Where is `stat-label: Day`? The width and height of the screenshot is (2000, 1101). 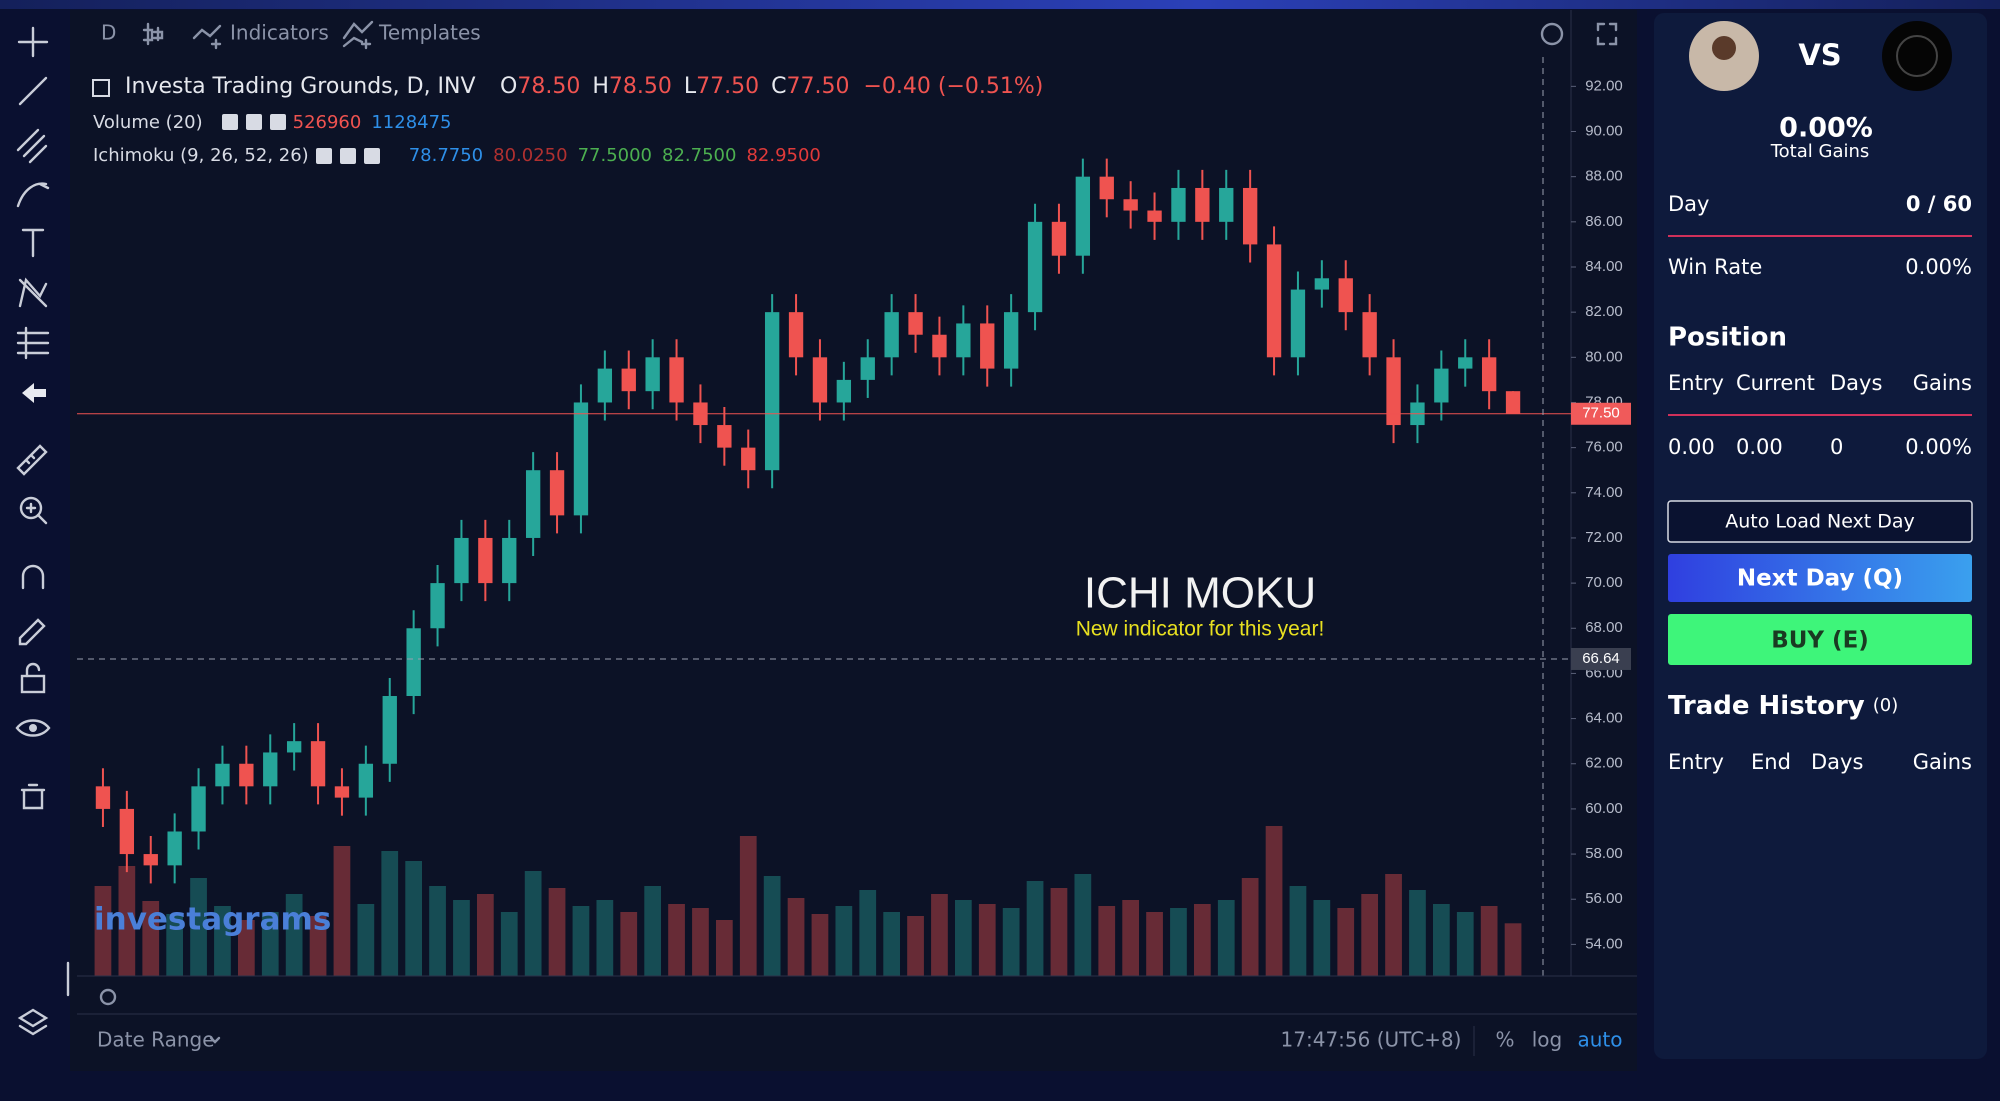 stat-label: Day is located at coordinates (1688, 204).